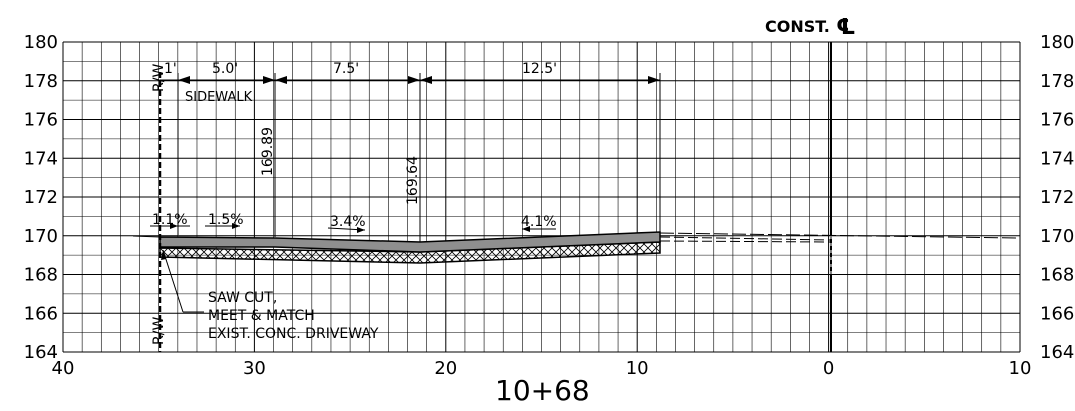 This screenshot has height=411, width=1075. Describe the element at coordinates (413, 180) in the screenshot. I see `elevation-2: 169.64` at that location.